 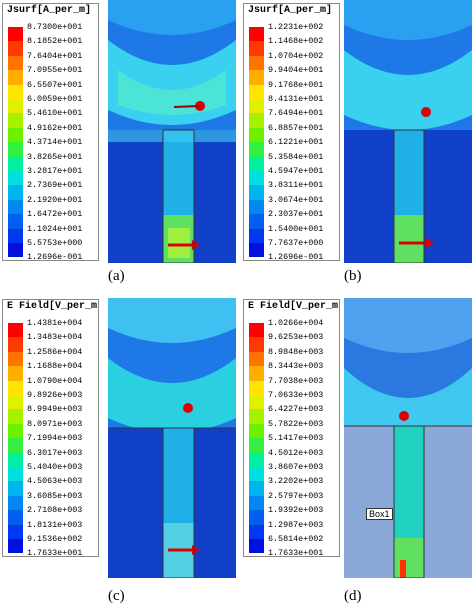 I want to click on legend-tick-label: 4.3714e+001, so click(x=55, y=142).